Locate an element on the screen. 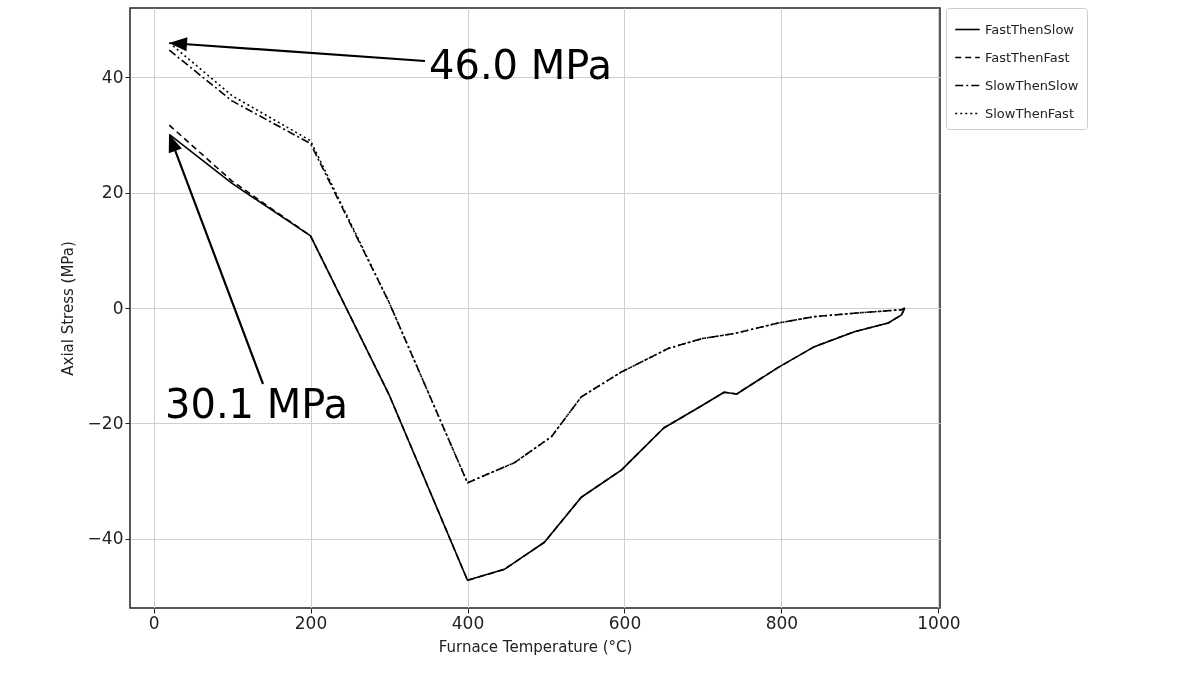 Image resolution: width=1199 pixels, height=682 pixels. annotation: 30.1 MPa is located at coordinates (257, 404).